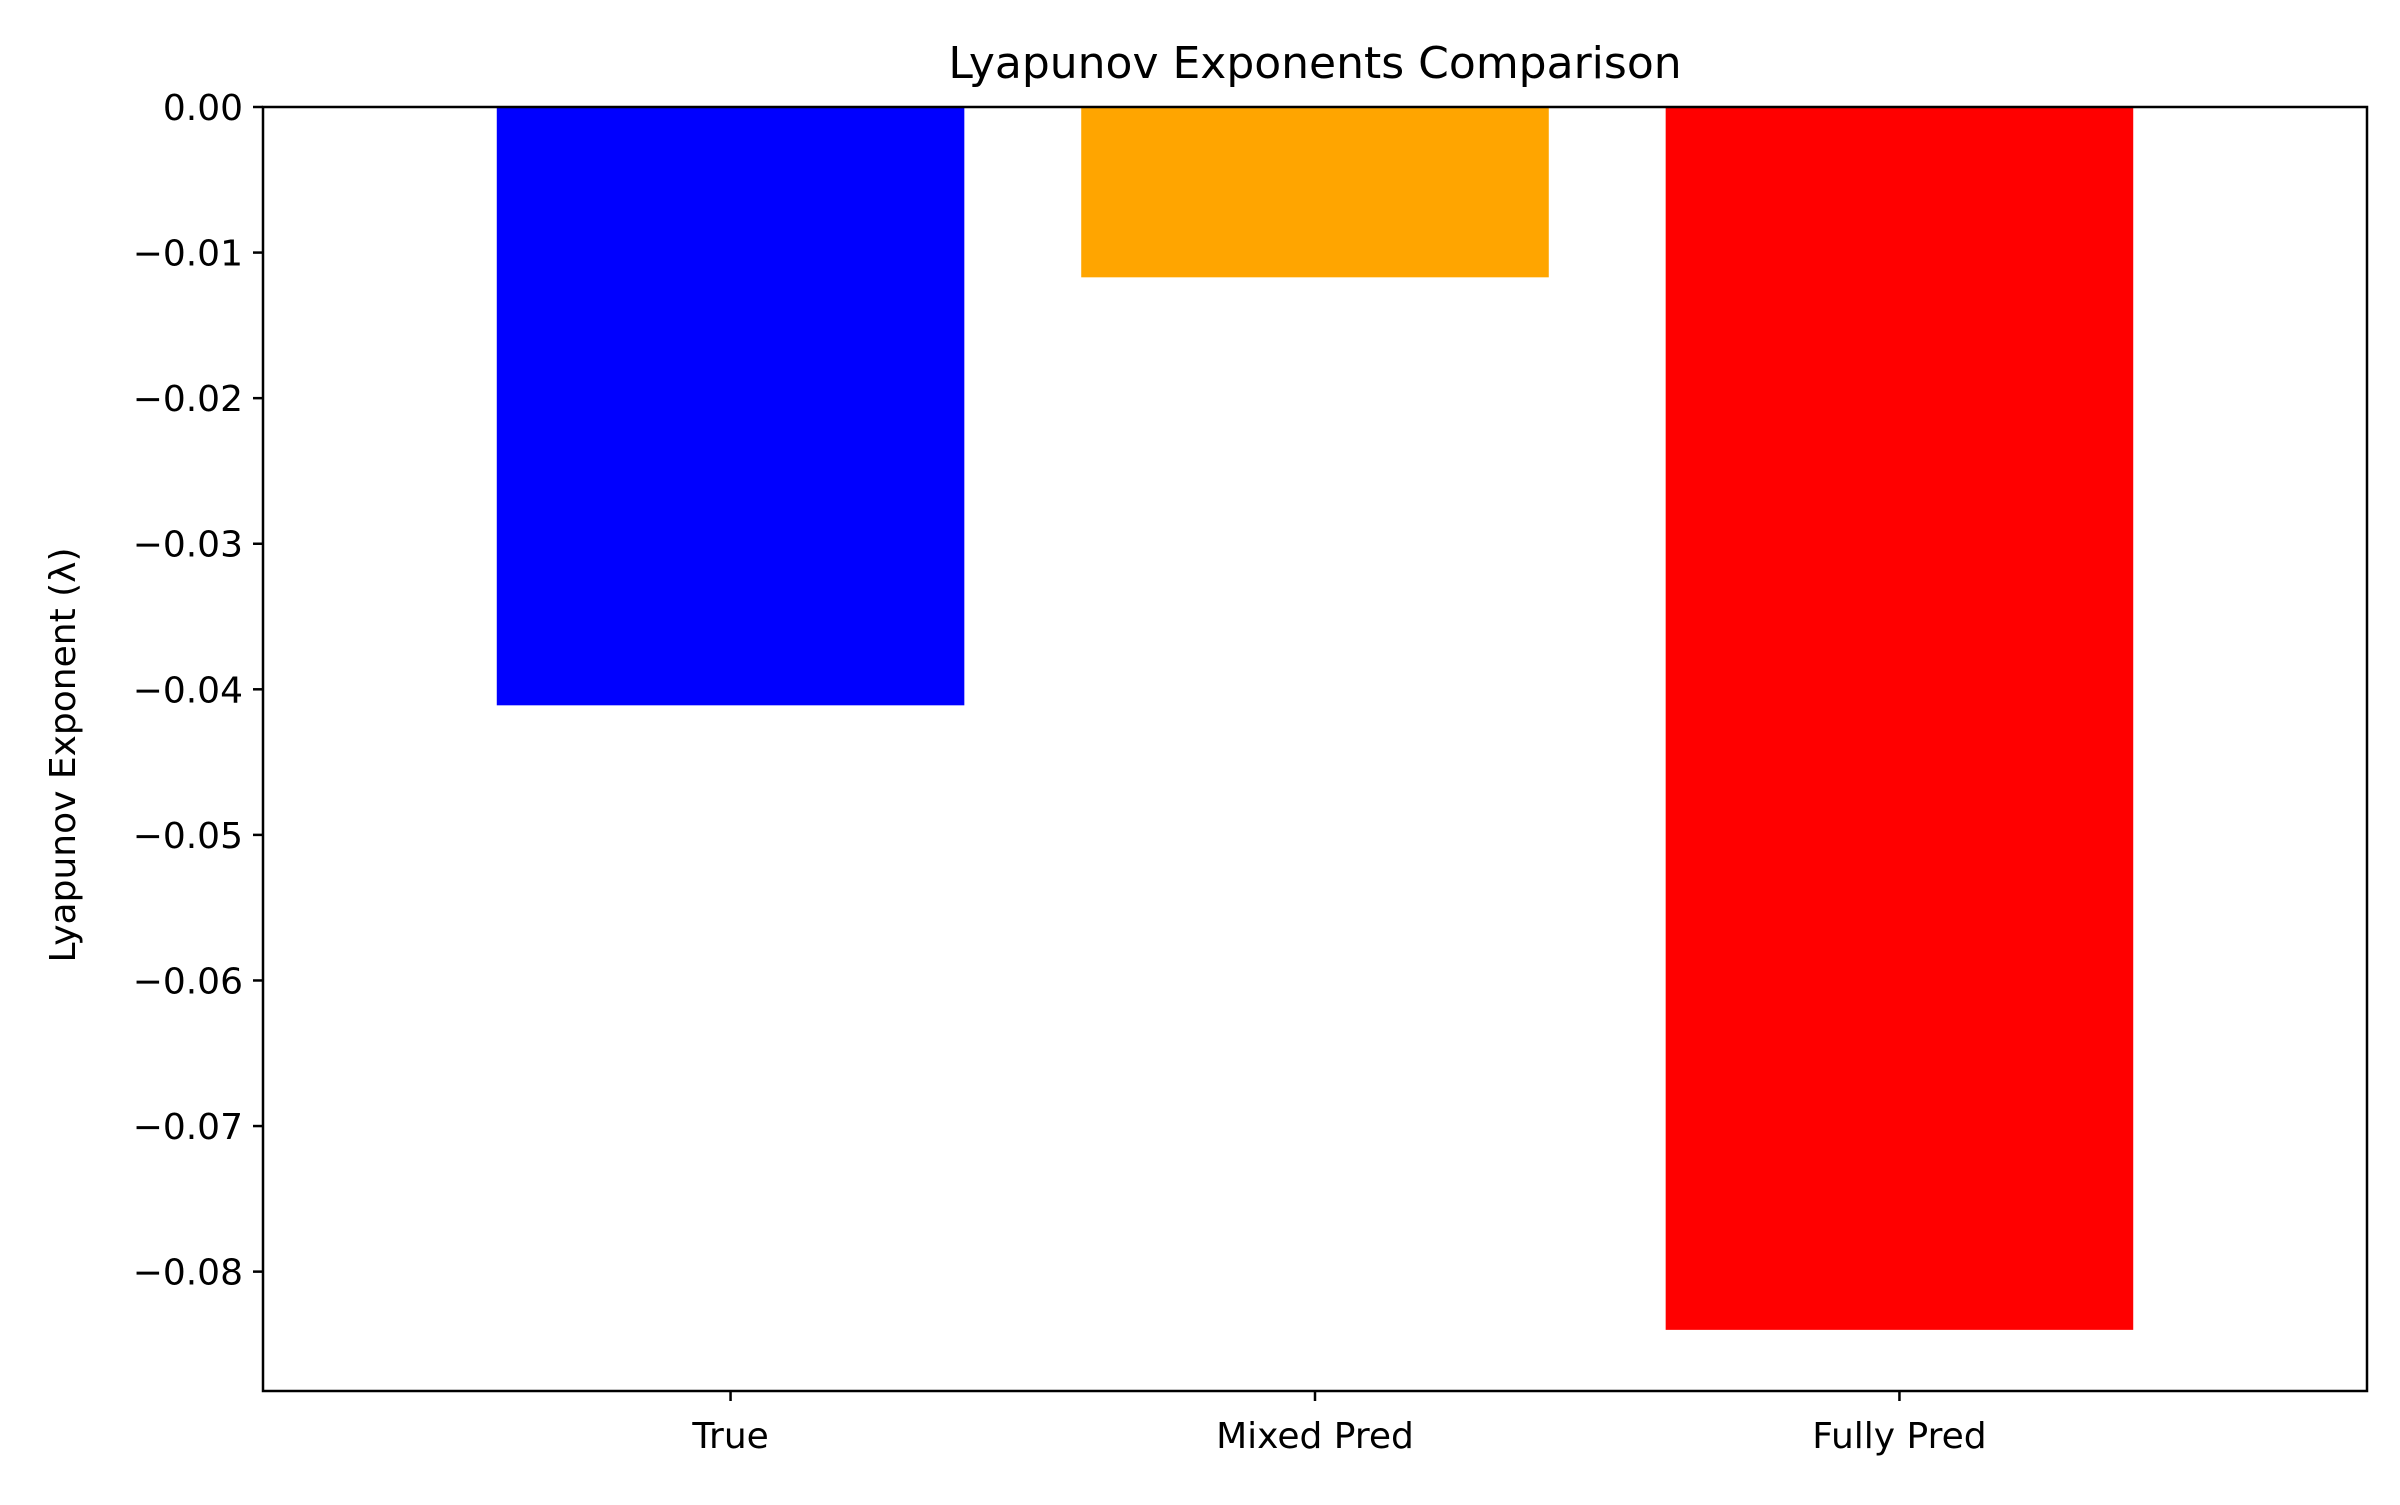 The image size is (2400, 1505). I want to click on y-tick-label: −0.04, so click(188, 690).